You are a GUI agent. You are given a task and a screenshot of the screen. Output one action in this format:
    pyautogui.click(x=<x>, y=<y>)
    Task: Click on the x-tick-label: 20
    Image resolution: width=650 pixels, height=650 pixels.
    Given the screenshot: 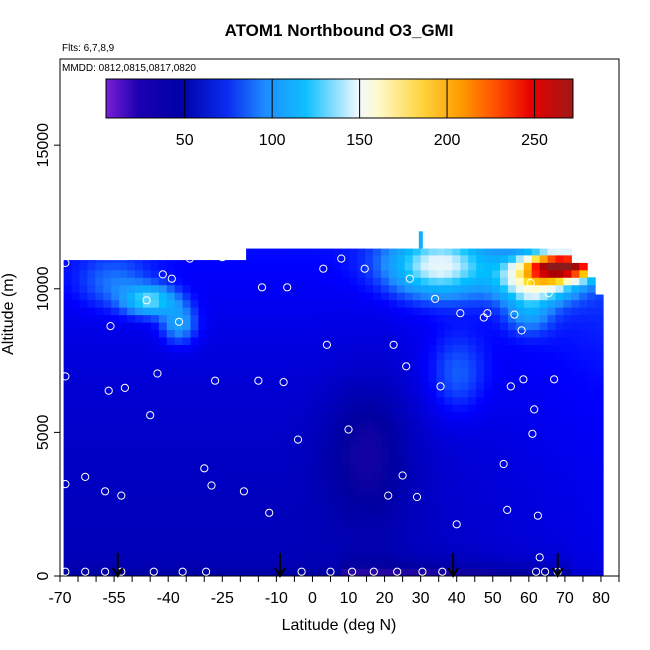 What is the action you would take?
    pyautogui.click(x=385, y=598)
    